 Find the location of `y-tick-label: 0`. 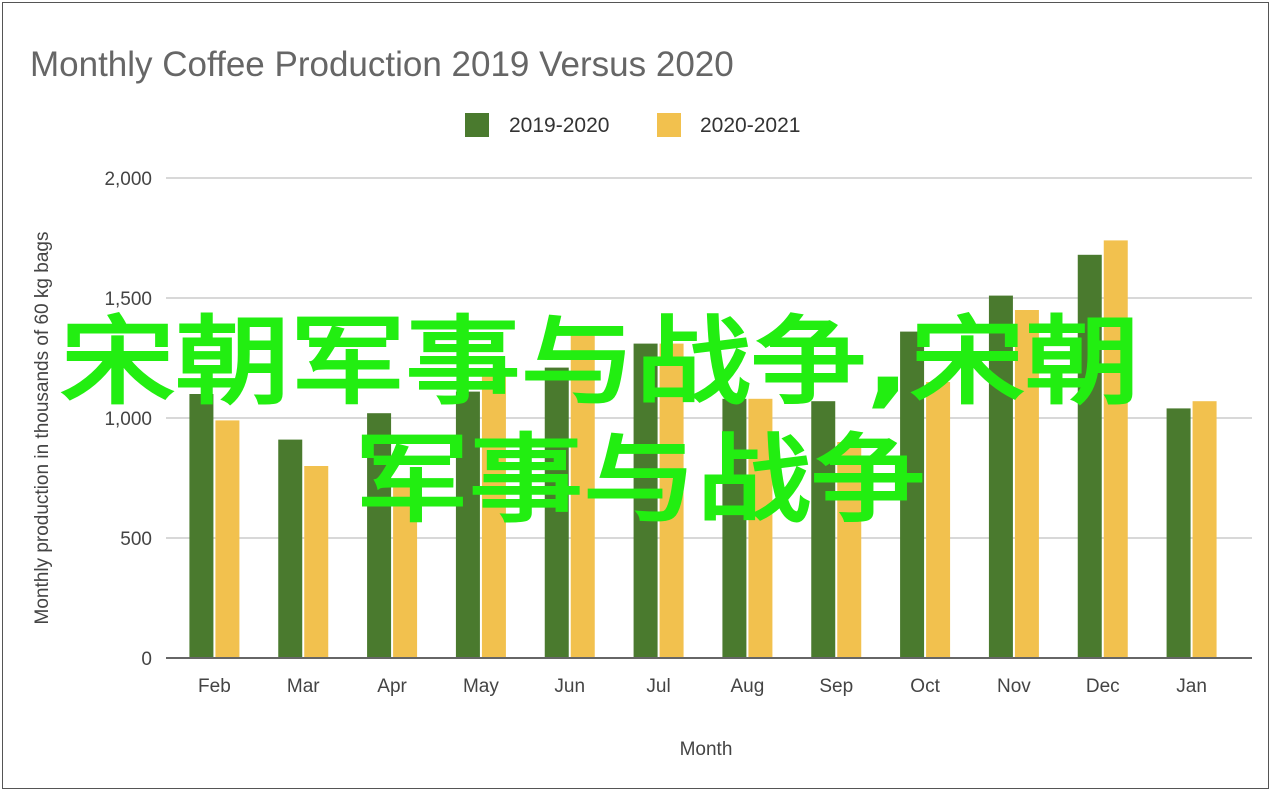

y-tick-label: 0 is located at coordinates (146, 659).